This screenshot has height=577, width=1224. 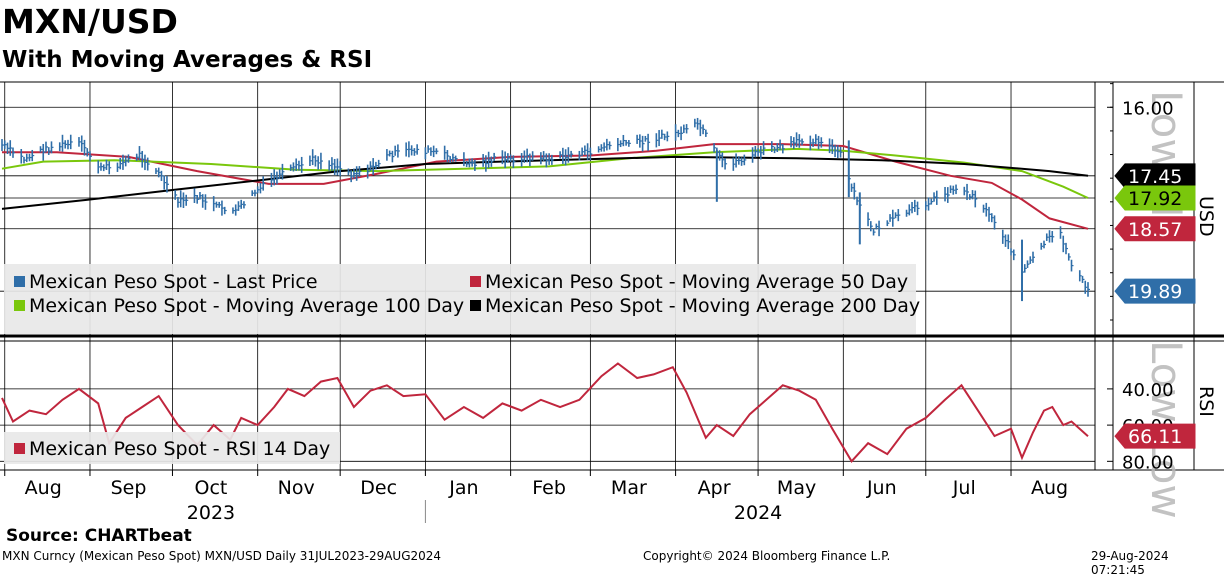 I want to click on rsi-legend-box, so click(x=172, y=448).